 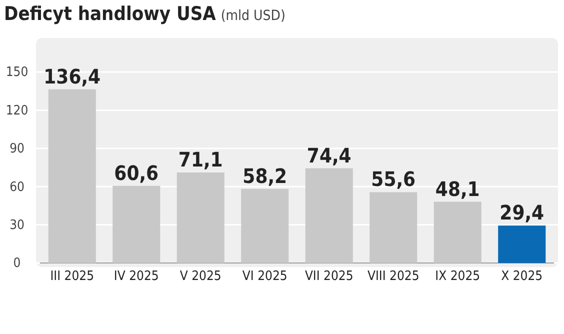 I want to click on data-label: 136,4, so click(x=72, y=76).